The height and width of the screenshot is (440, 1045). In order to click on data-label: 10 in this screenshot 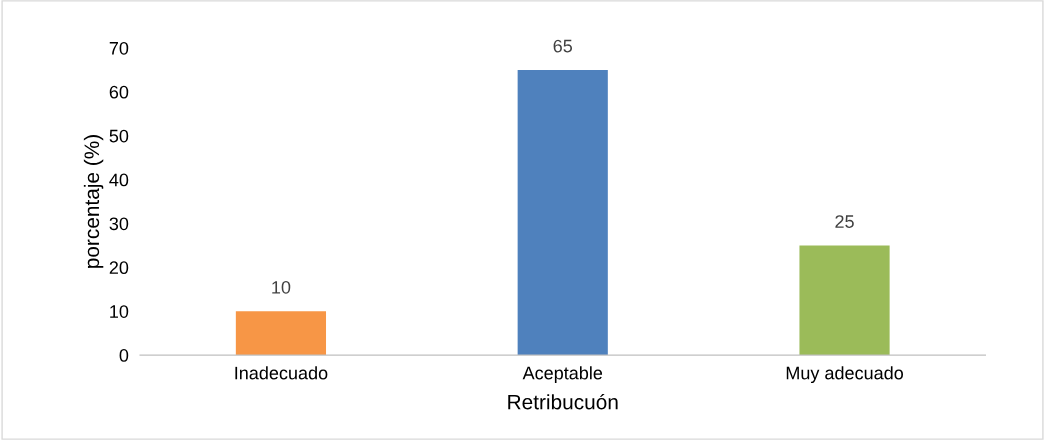, I will do `click(281, 287)`.